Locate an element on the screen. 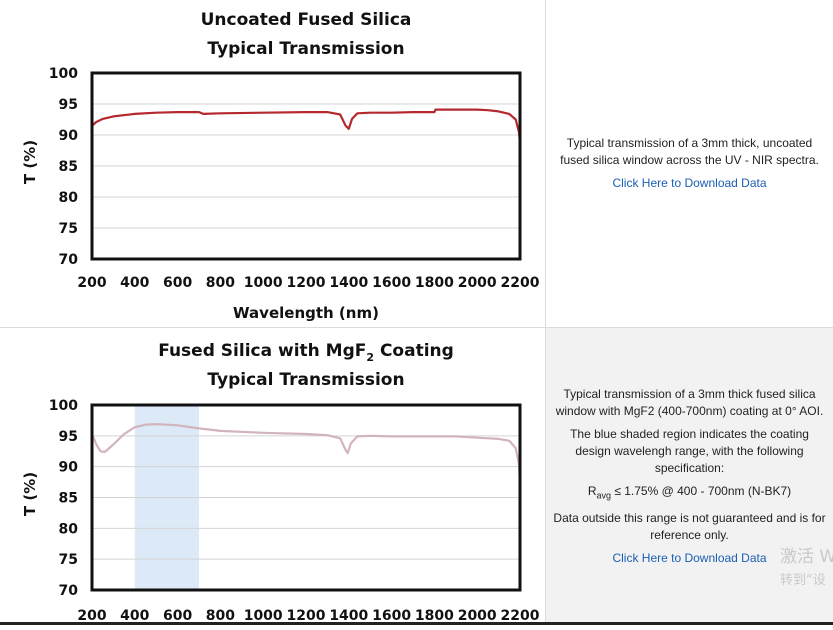 Image resolution: width=833 pixels, height=630 pixels. download-data-link-mgf2: Click Here to Download Data is located at coordinates (689, 558).